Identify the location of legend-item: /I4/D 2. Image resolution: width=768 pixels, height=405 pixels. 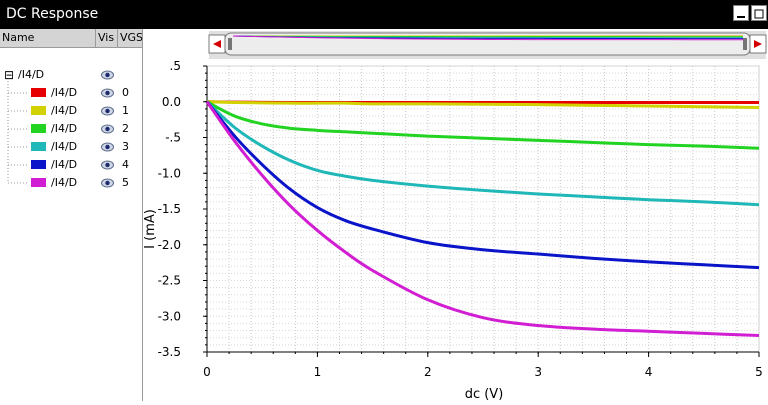
(71, 129).